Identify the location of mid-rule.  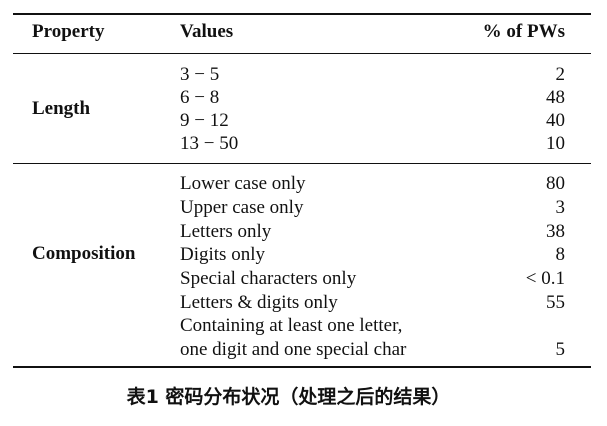
(302, 163).